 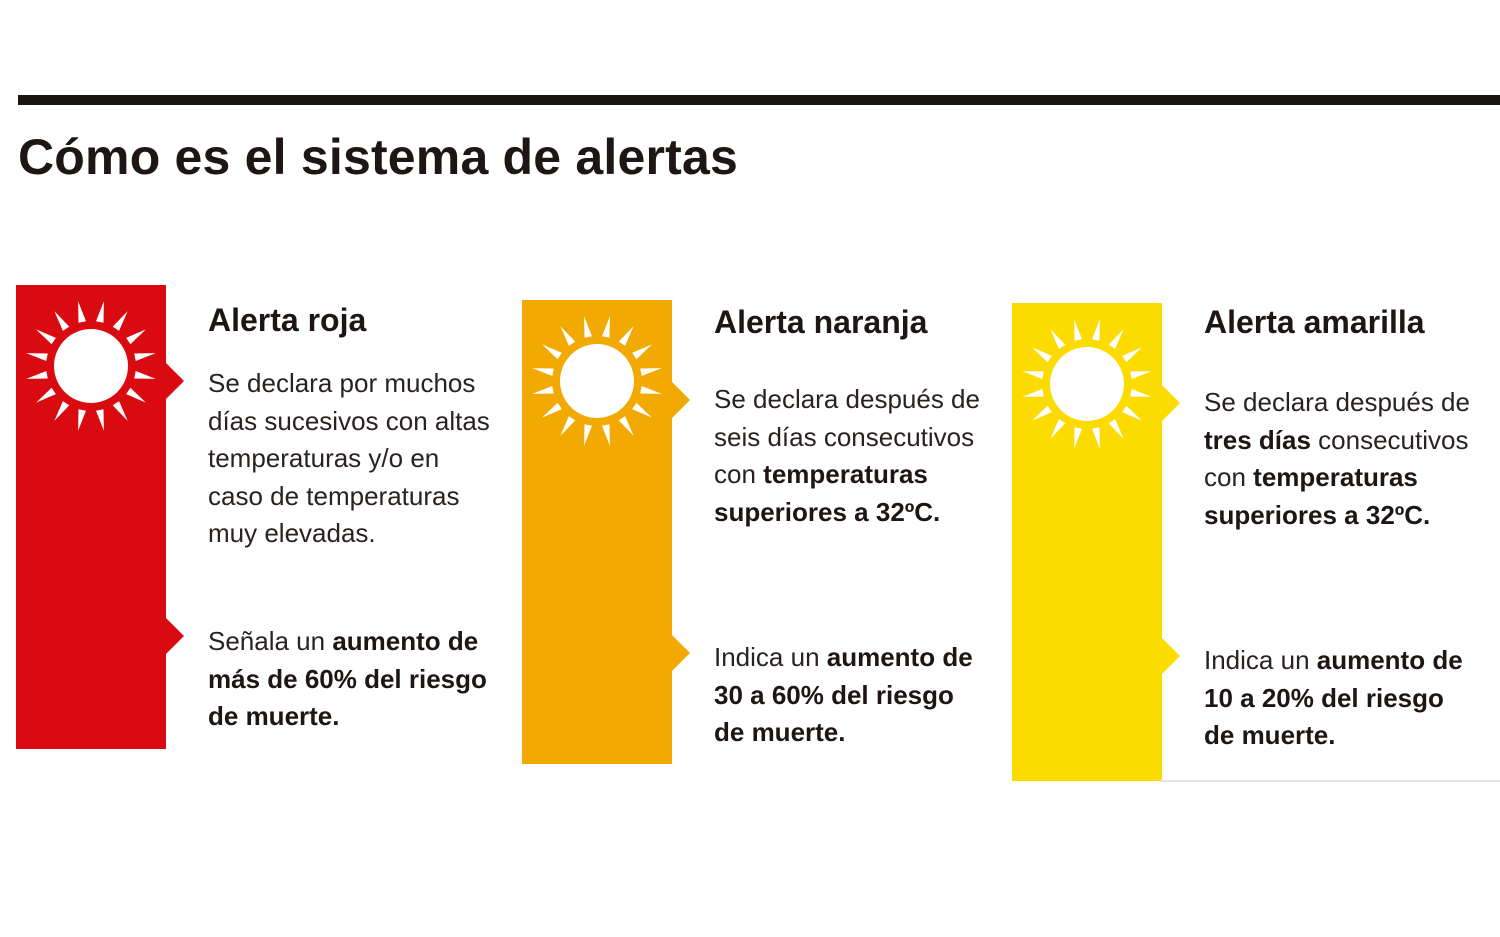 What do you see at coordinates (1314, 322) in the screenshot?
I see `alert-yellow-heading: Alerta amarilla` at bounding box center [1314, 322].